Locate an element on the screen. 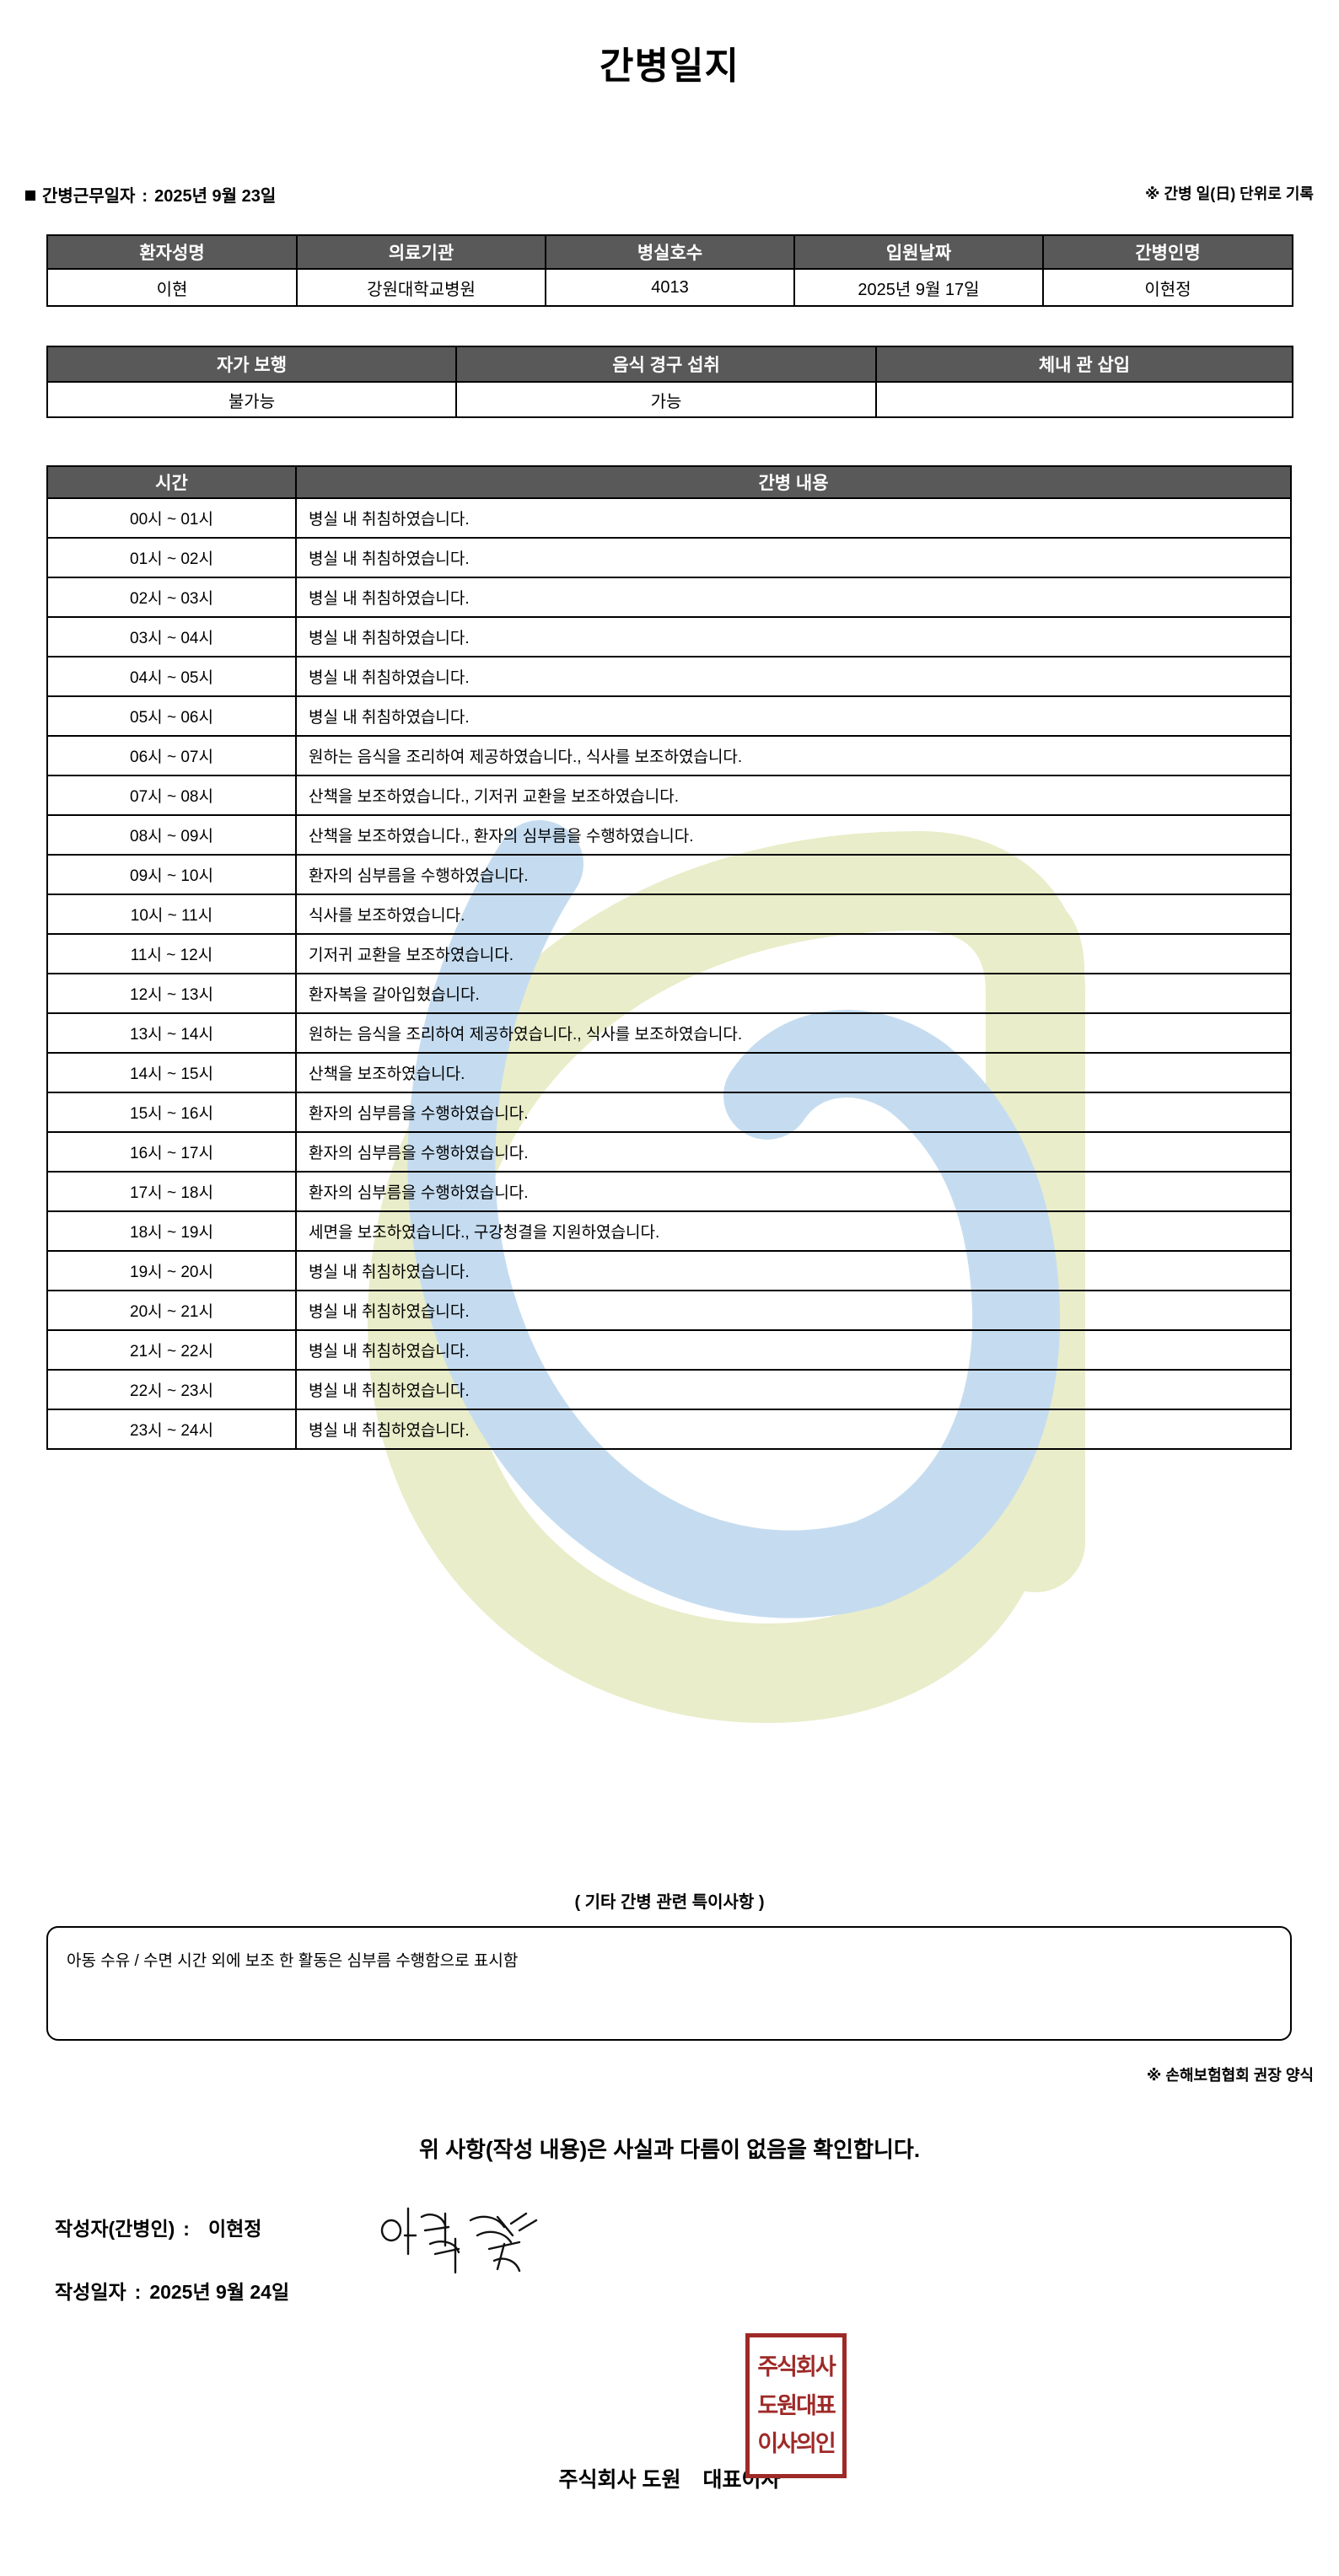  table-row: 03시 ~ 04시 병실 내 취침하였습니다. is located at coordinates (669, 636).